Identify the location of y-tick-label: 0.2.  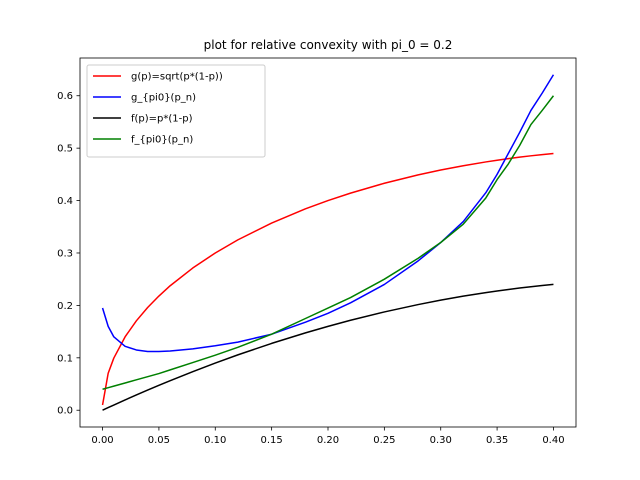
(65, 306).